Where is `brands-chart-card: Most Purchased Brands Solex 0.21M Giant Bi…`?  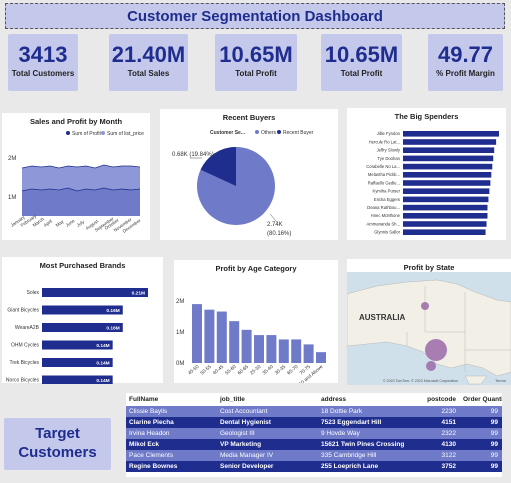 brands-chart-card: Most Purchased Brands Solex 0.21M Giant Bi… is located at coordinates (82, 321).